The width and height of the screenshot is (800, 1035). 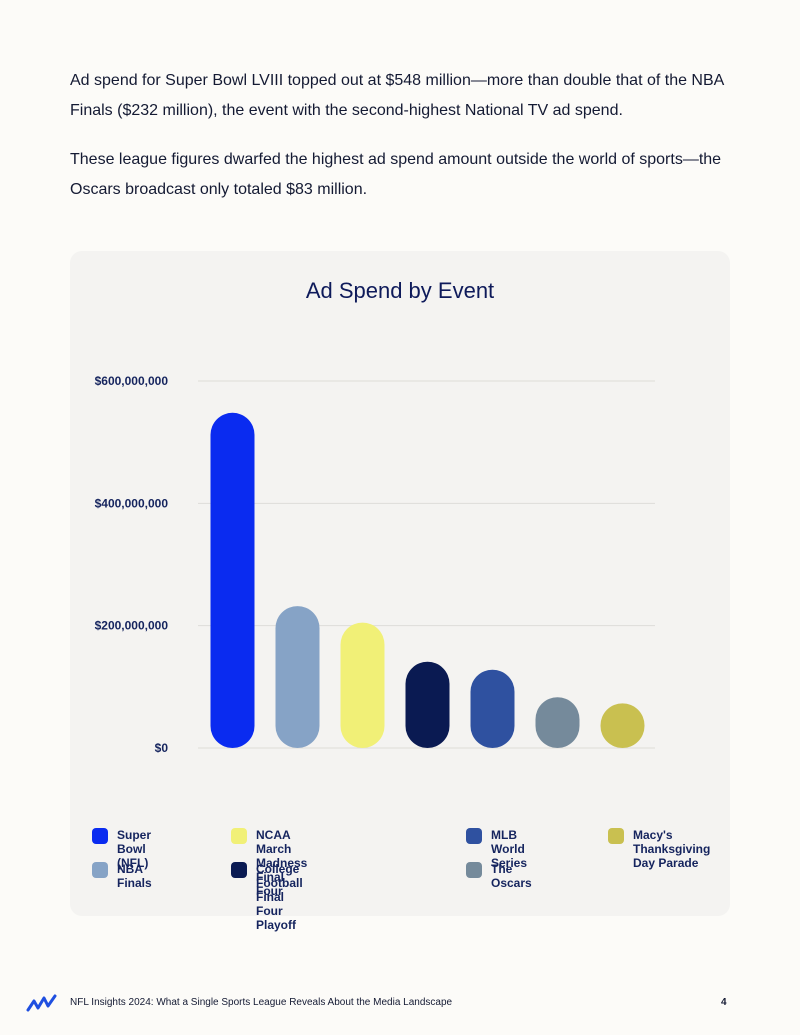 I want to click on legend-label: NBA Finals, so click(x=134, y=876).